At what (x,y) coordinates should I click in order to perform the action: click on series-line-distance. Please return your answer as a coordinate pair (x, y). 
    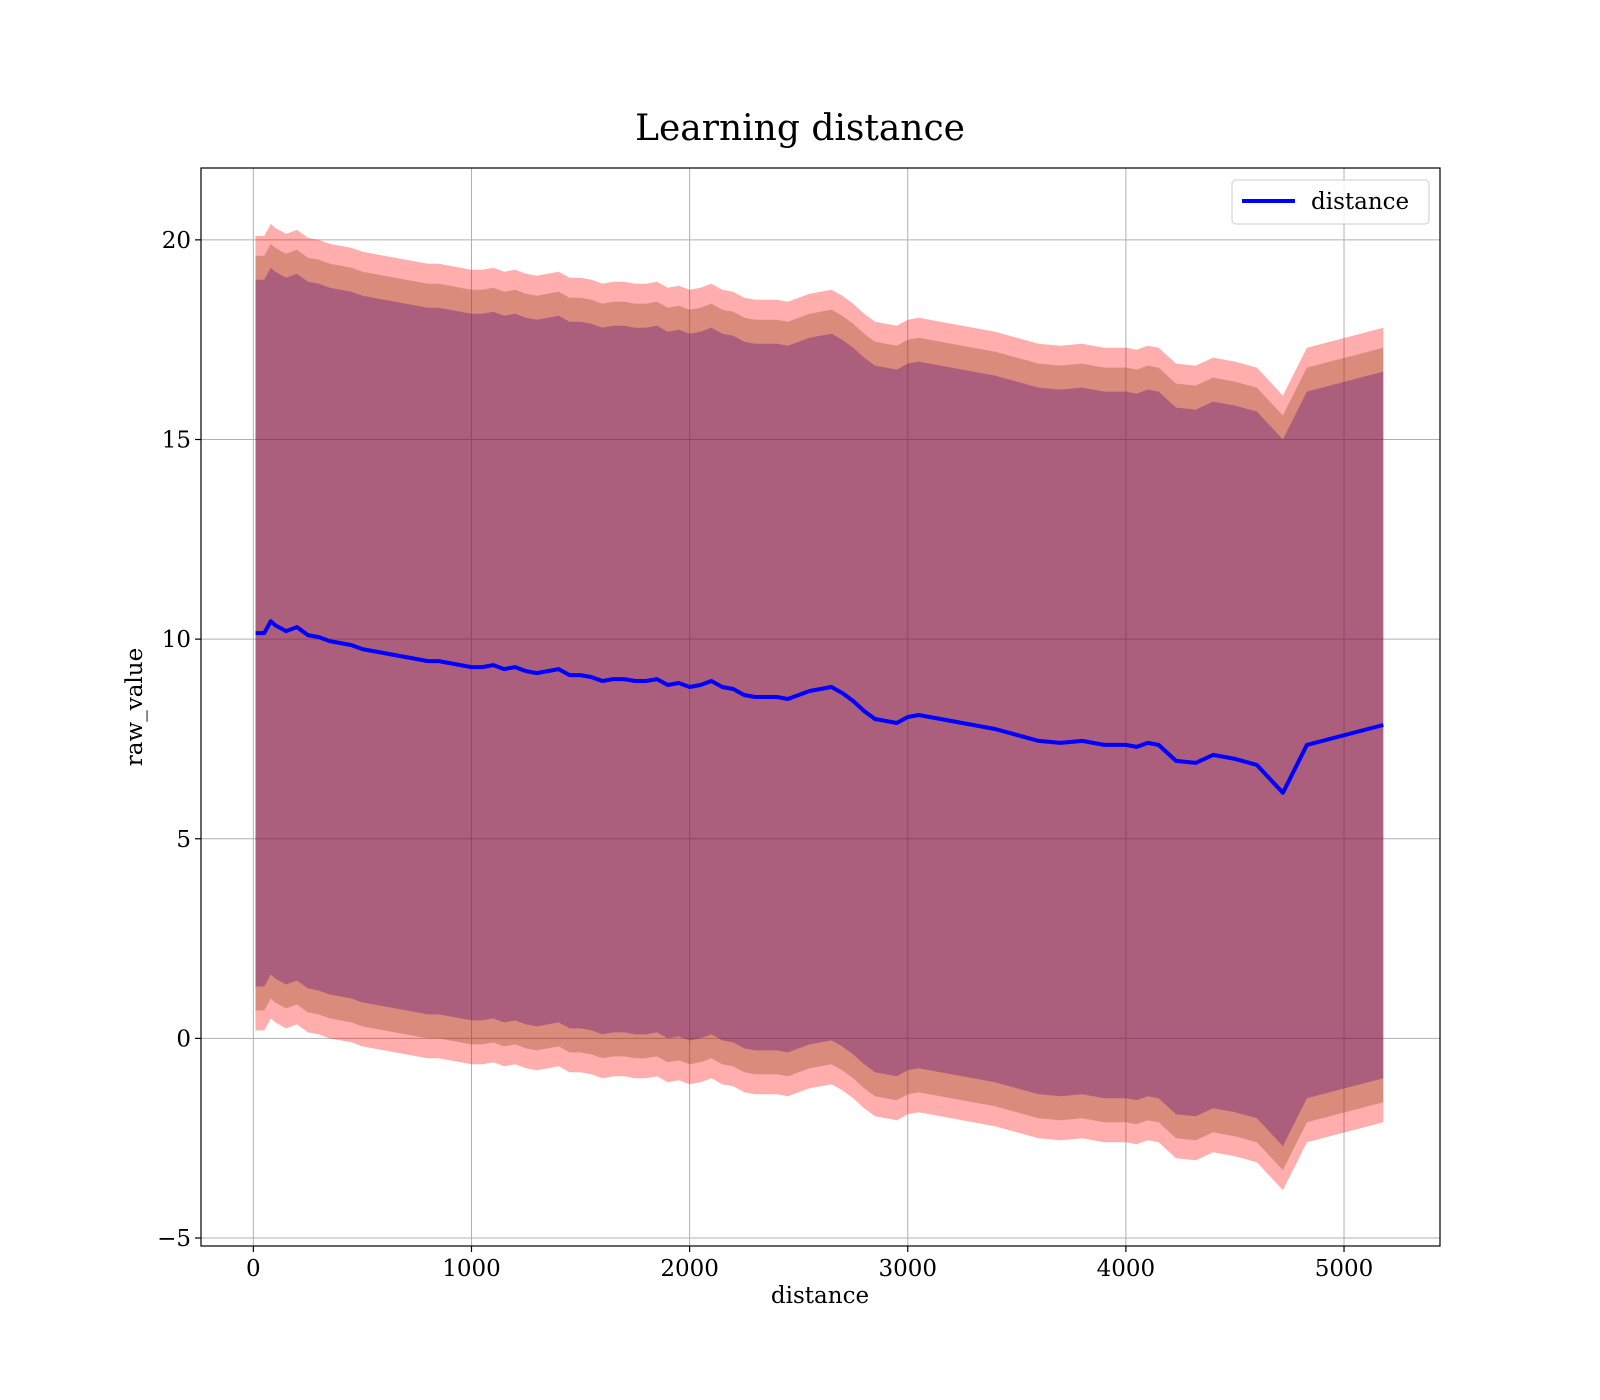
    Looking at the image, I should click on (819, 707).